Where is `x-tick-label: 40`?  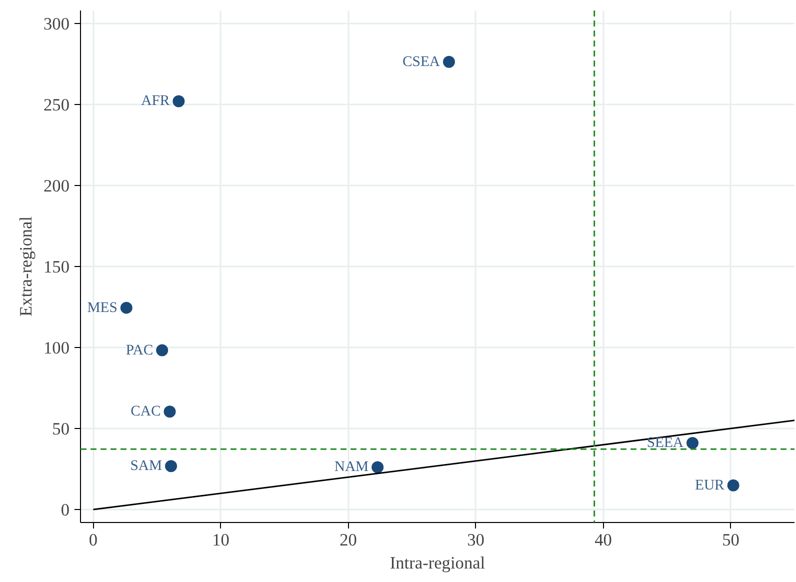
x-tick-label: 40 is located at coordinates (603, 540).